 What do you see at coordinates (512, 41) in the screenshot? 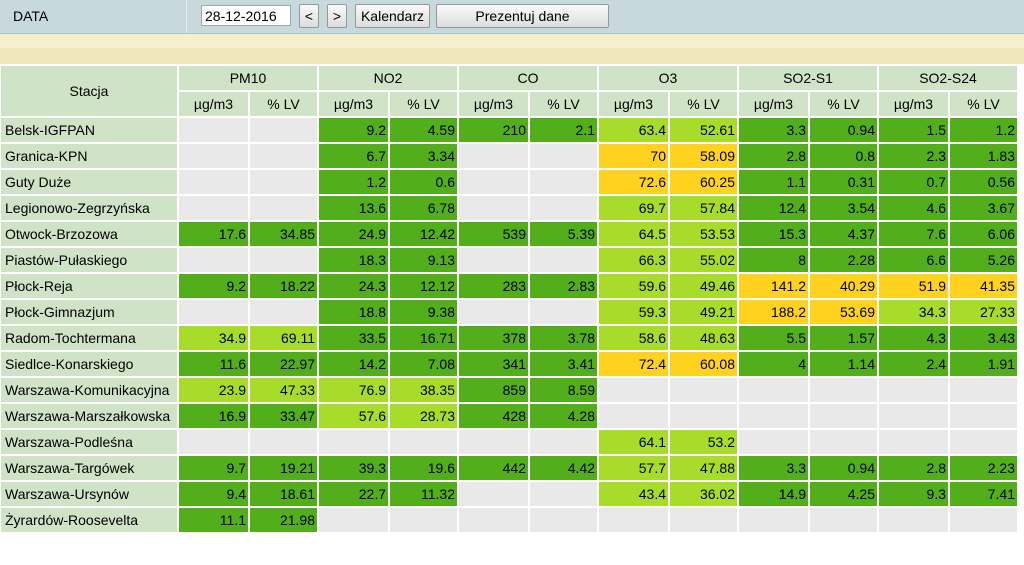
I see `info-band` at bounding box center [512, 41].